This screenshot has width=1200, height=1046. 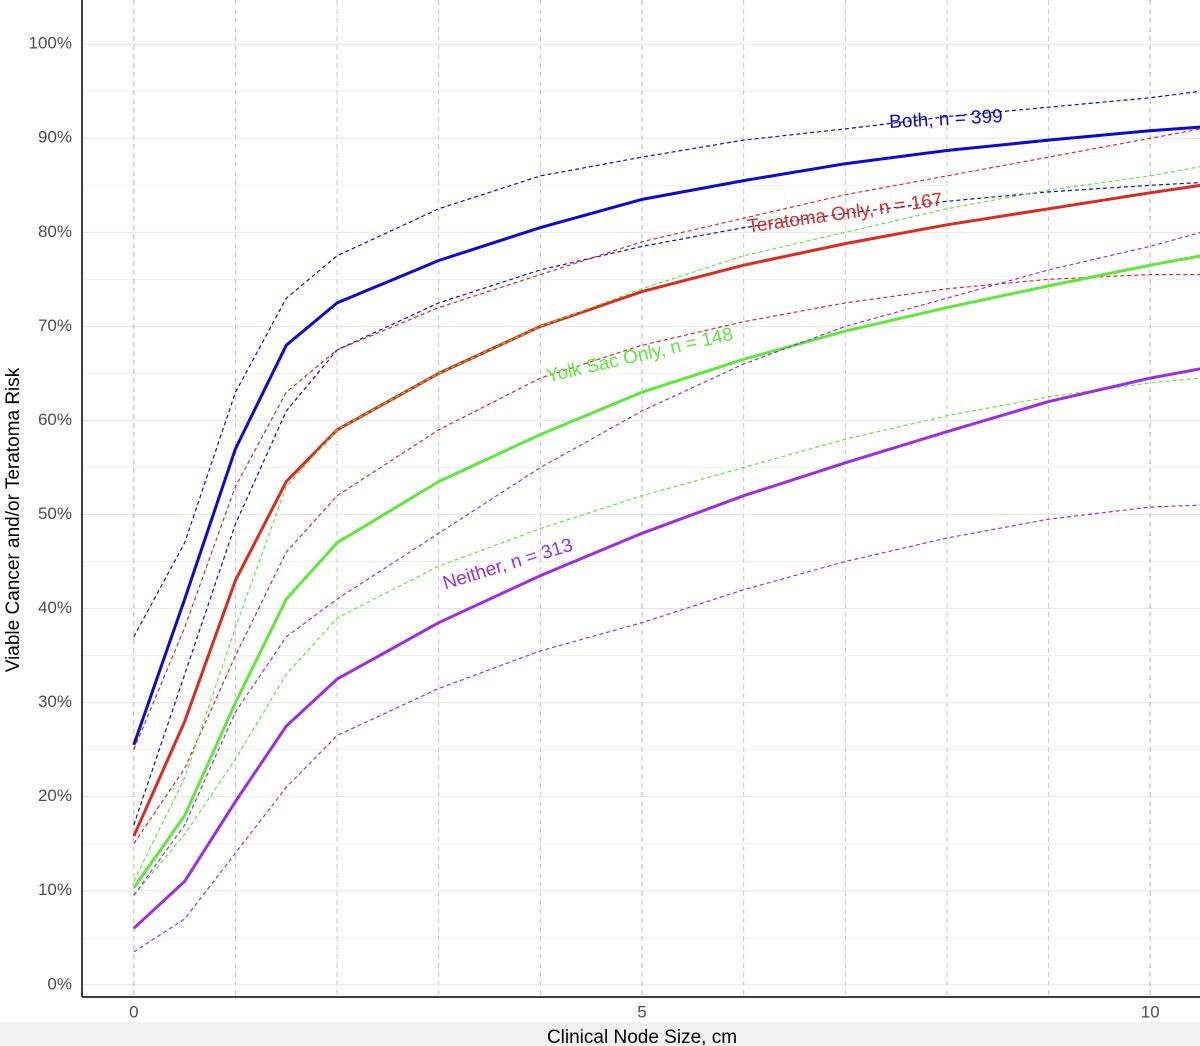 What do you see at coordinates (641, 1011) in the screenshot?
I see `x-tick-label: 5` at bounding box center [641, 1011].